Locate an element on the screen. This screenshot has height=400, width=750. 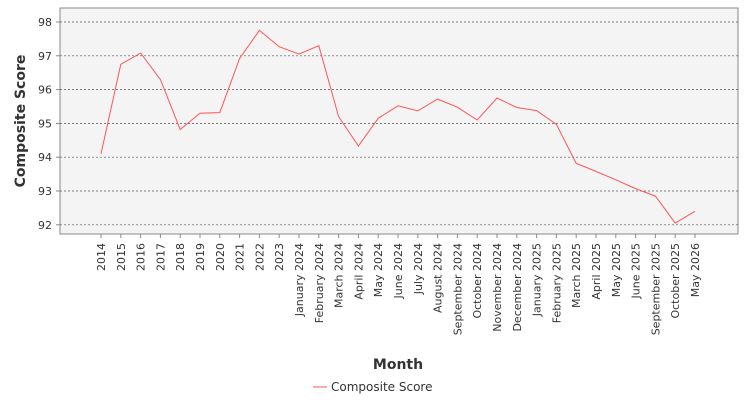
x-tick-label: December 2024 is located at coordinates (517, 287).